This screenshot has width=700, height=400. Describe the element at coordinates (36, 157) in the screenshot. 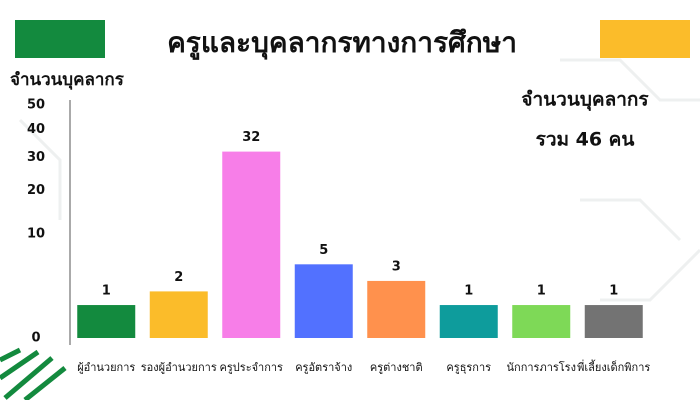

I see `y-tick-label: 30` at that location.